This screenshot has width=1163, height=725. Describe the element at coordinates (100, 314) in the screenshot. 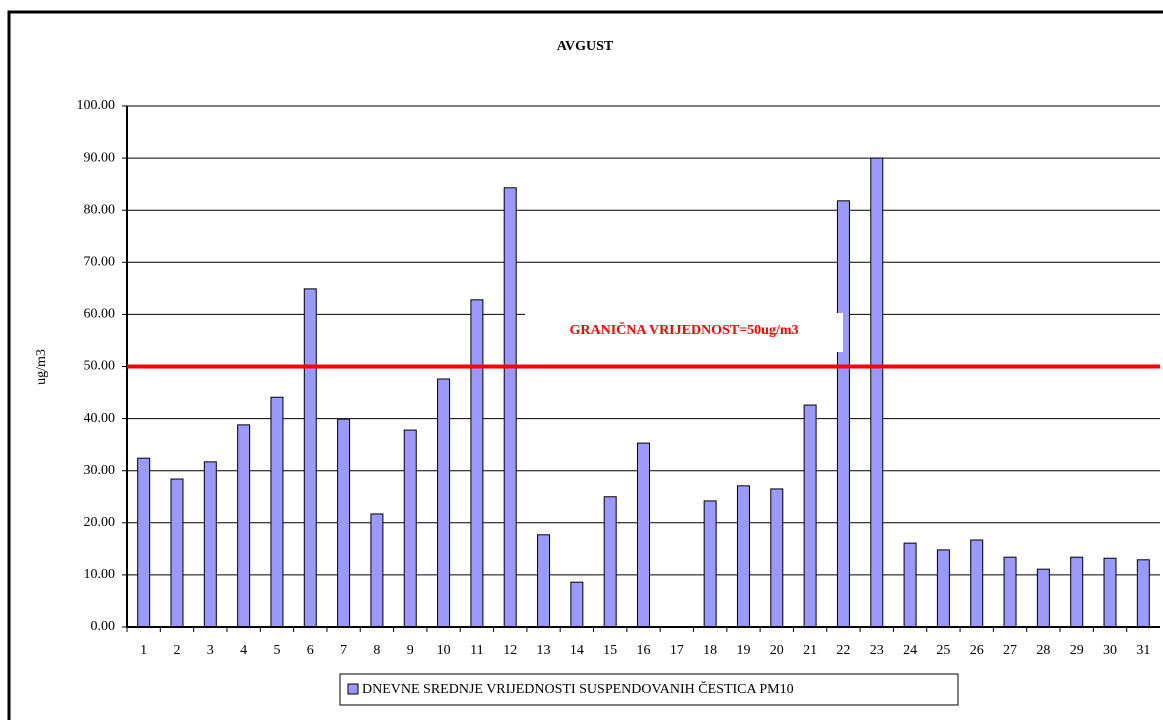

I see `y-tick-label: 60.00` at that location.